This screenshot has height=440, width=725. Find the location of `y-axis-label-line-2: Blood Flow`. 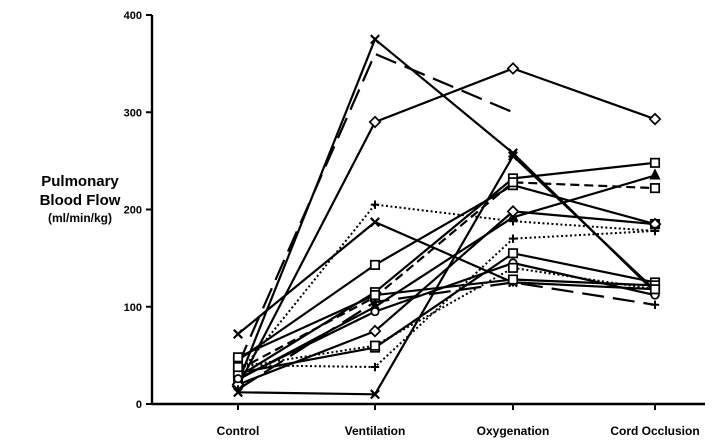

y-axis-label-line-2: Blood Flow is located at coordinates (80, 200).